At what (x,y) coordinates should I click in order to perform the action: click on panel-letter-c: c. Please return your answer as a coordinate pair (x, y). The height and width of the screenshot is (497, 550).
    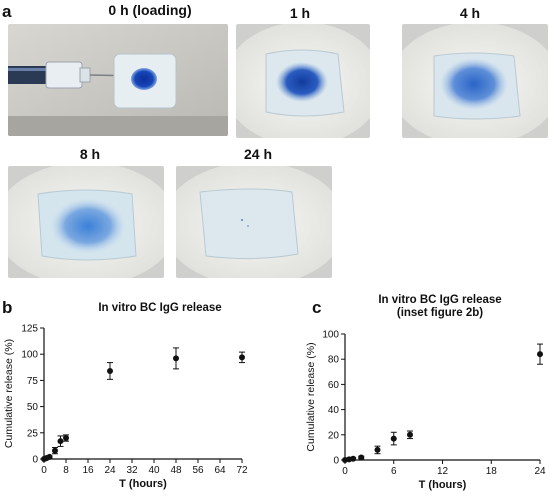
    Looking at the image, I should click on (317, 307).